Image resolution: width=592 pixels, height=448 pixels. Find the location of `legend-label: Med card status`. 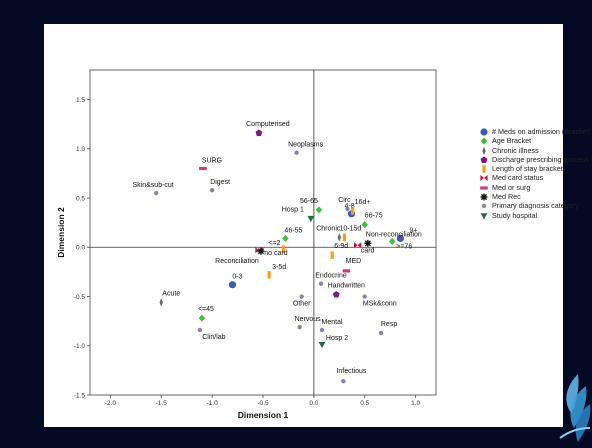

legend-label: Med card status is located at coordinates (518, 178).